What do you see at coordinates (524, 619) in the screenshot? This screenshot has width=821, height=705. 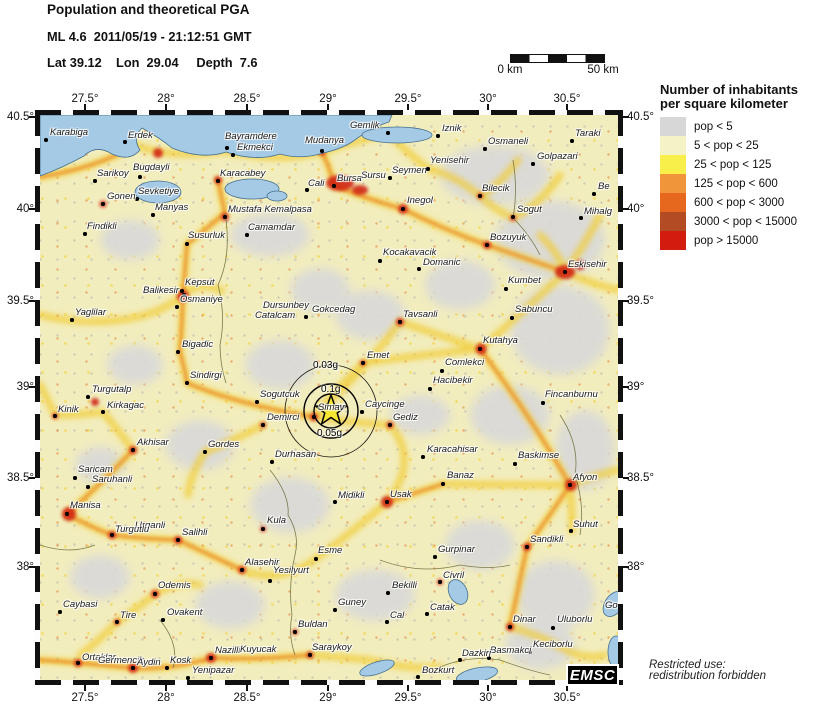 I see `city-label-dinar: Dinar` at bounding box center [524, 619].